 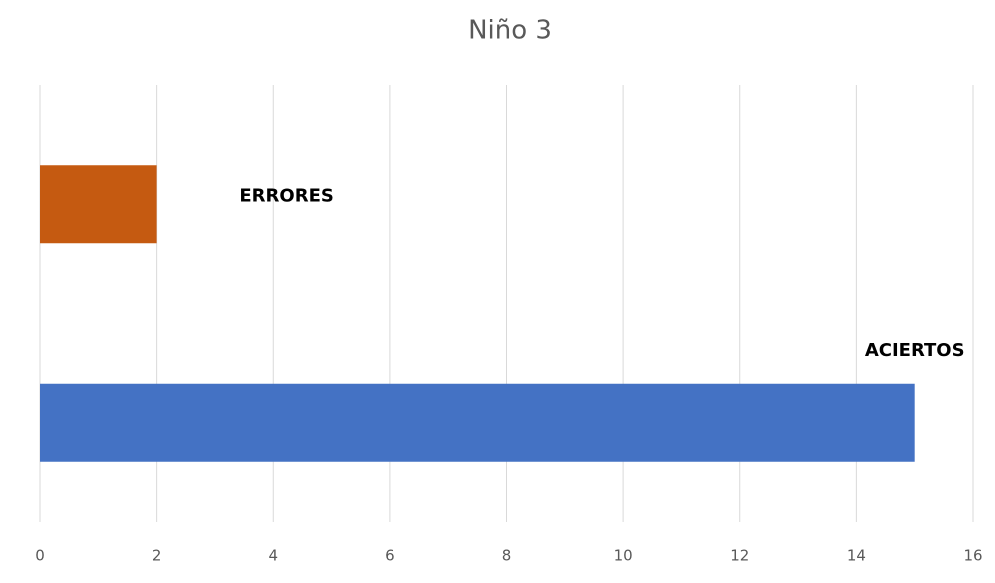 I want to click on category-label: ERRORES, so click(x=286, y=195).